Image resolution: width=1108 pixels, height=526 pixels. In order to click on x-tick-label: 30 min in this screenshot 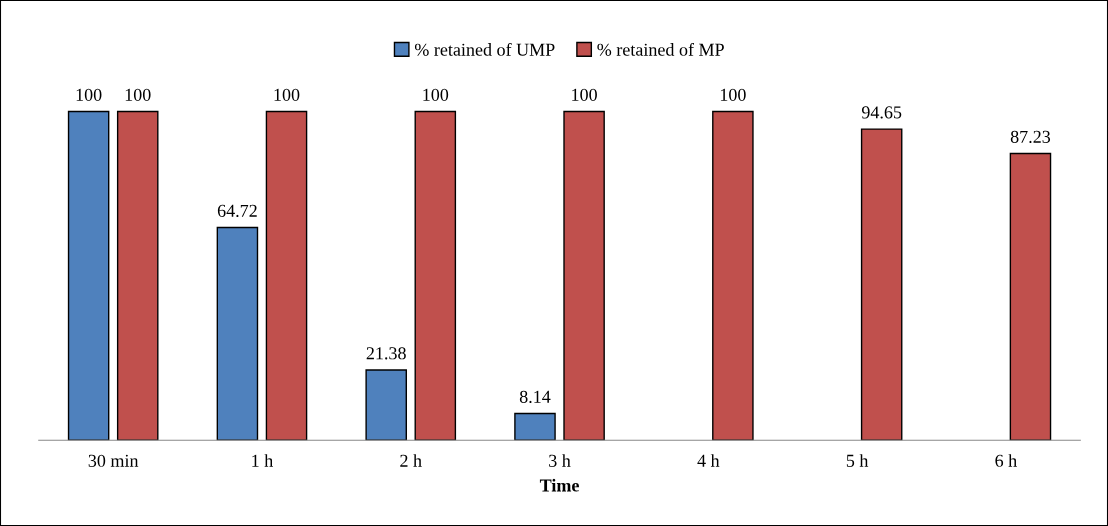, I will do `click(113, 460)`.